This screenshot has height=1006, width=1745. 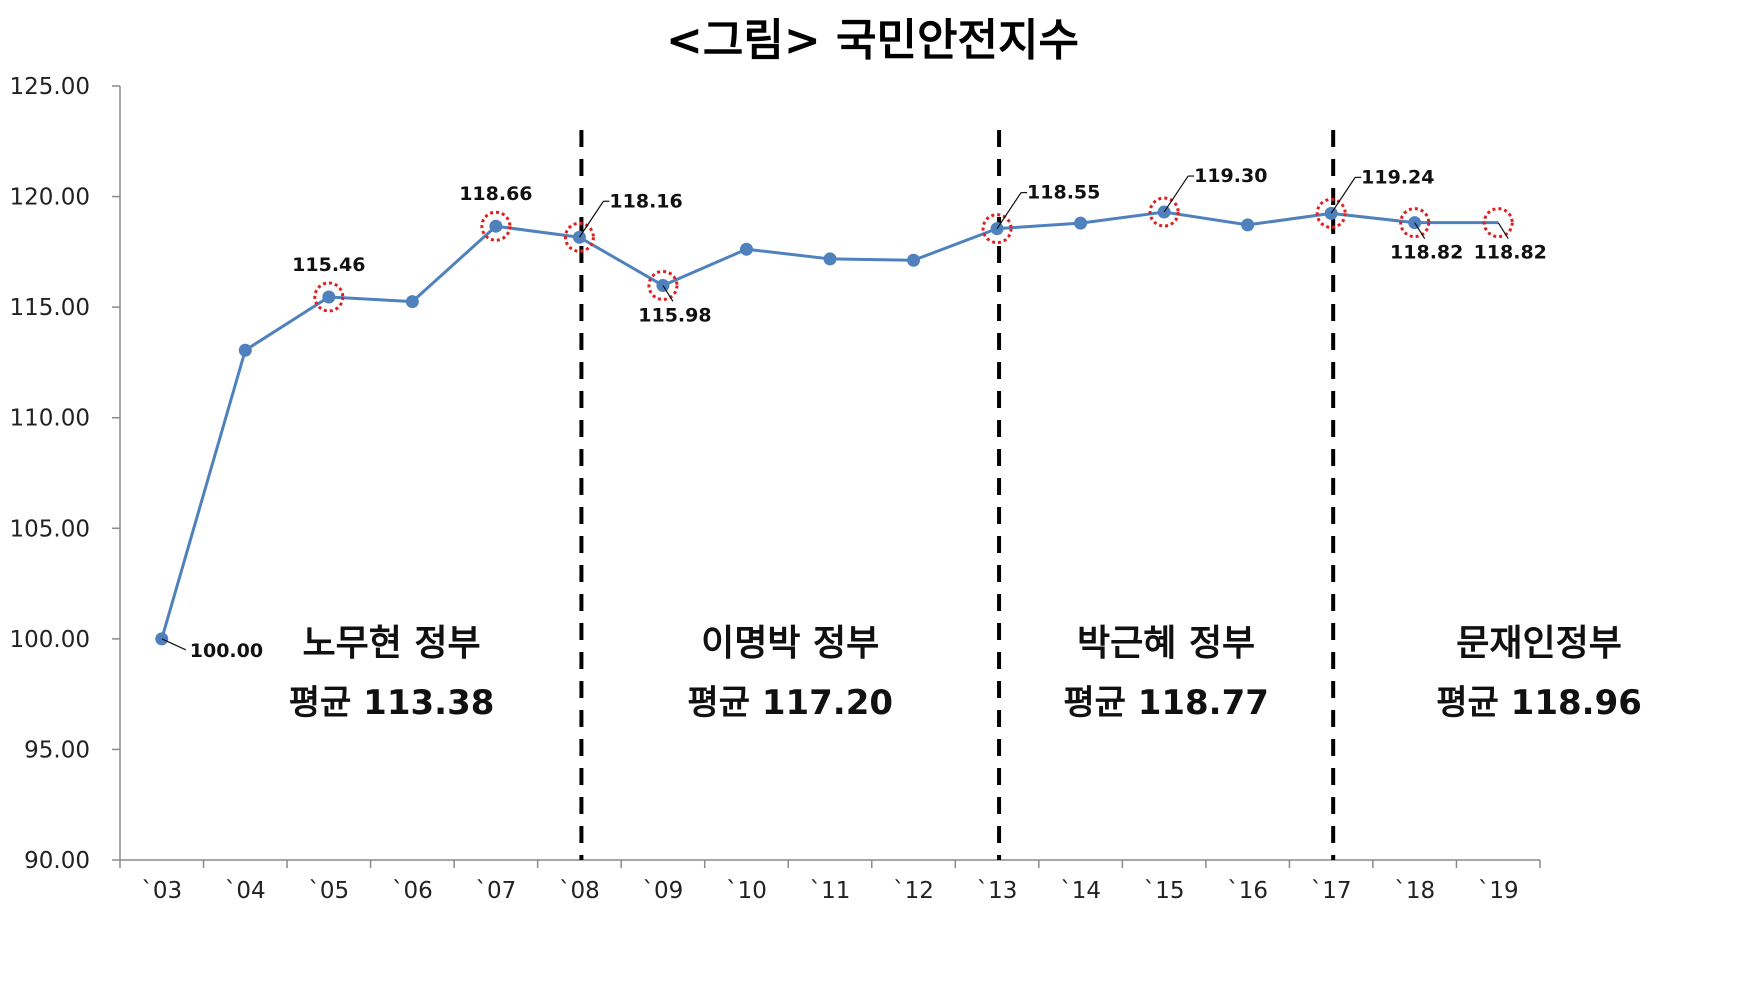 I want to click on y-tick-label: 90.00, so click(x=57, y=861).